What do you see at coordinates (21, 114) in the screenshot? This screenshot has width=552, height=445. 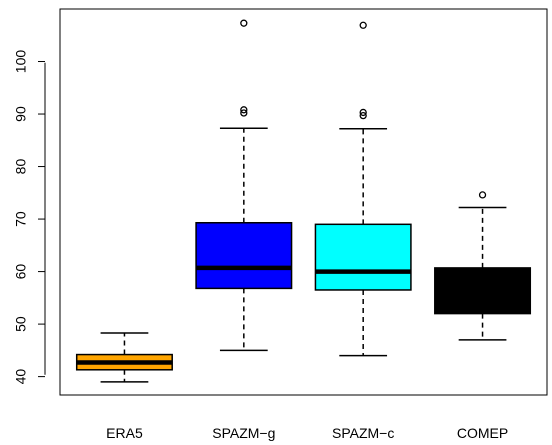 I see `y-tick-label: 90` at bounding box center [21, 114].